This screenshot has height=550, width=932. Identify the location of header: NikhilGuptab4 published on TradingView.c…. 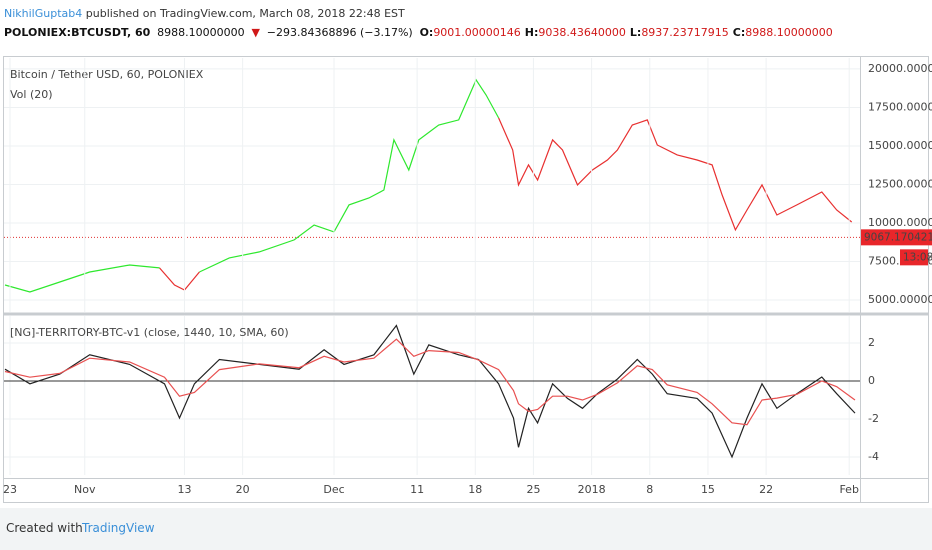
(466, 24).